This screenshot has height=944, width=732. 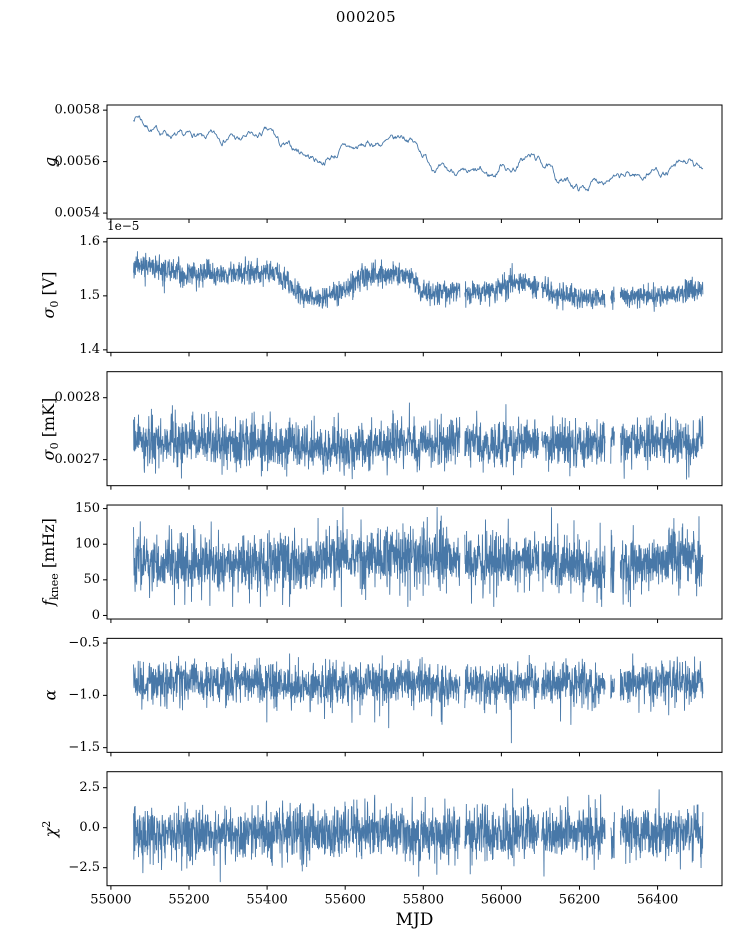 What do you see at coordinates (366, 17) in the screenshot?
I see `figure-title: 000205` at bounding box center [366, 17].